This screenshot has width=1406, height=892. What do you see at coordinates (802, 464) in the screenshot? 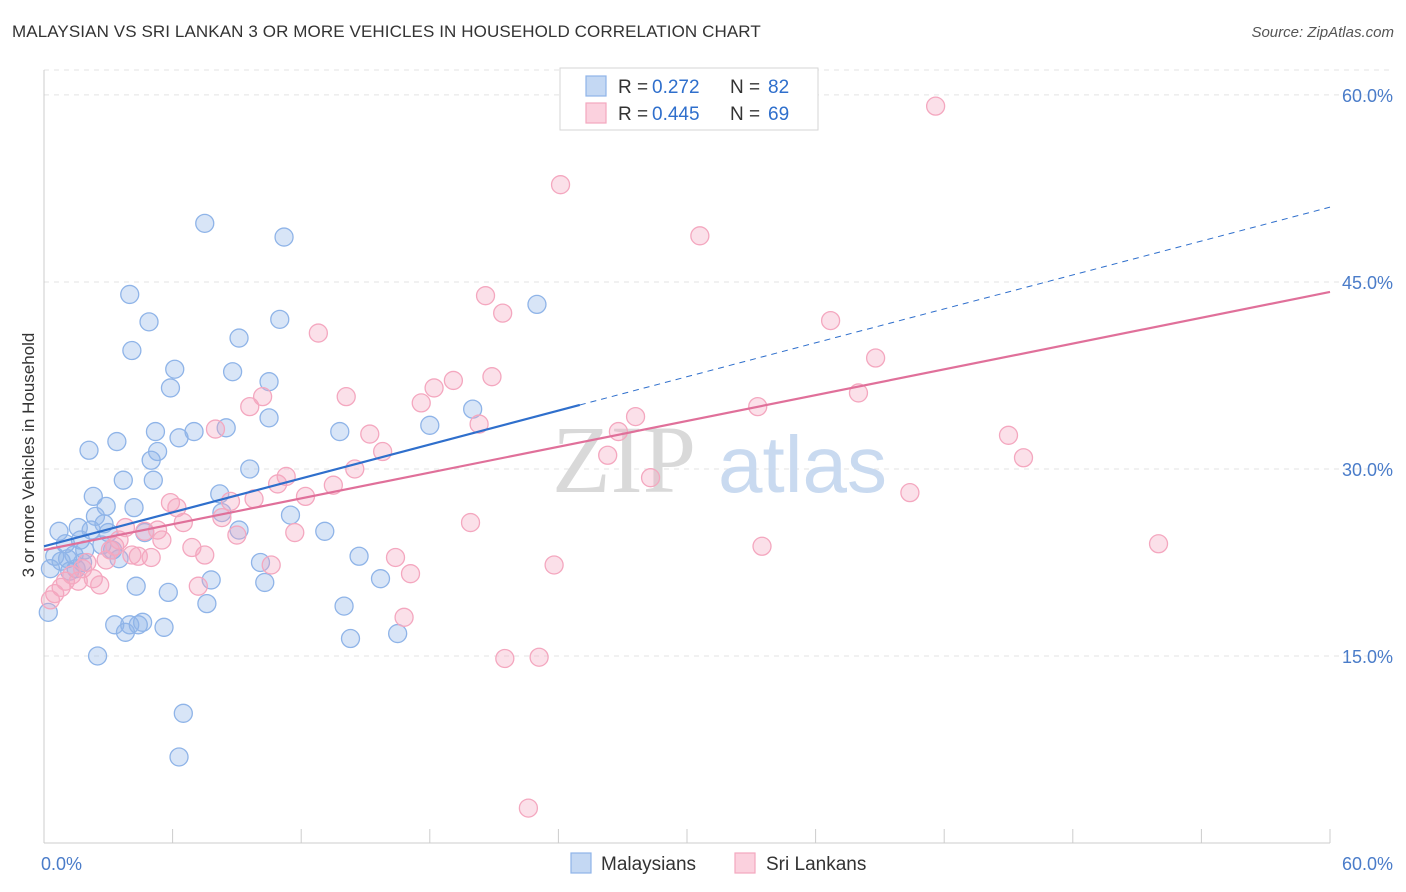
I see `watermark-atlas: atlas` at bounding box center [802, 464].